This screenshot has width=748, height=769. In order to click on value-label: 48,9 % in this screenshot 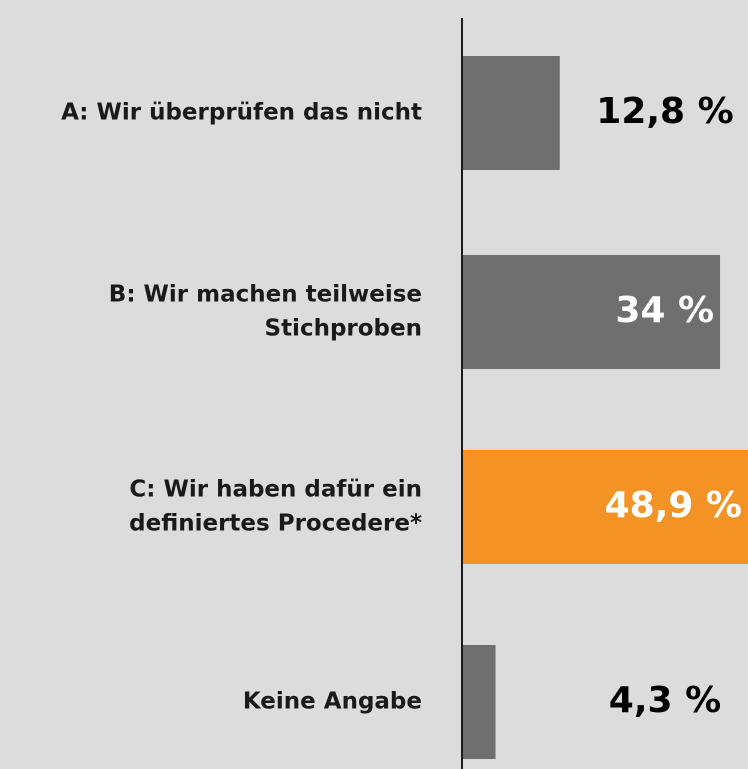, I will do `click(673, 505)`.